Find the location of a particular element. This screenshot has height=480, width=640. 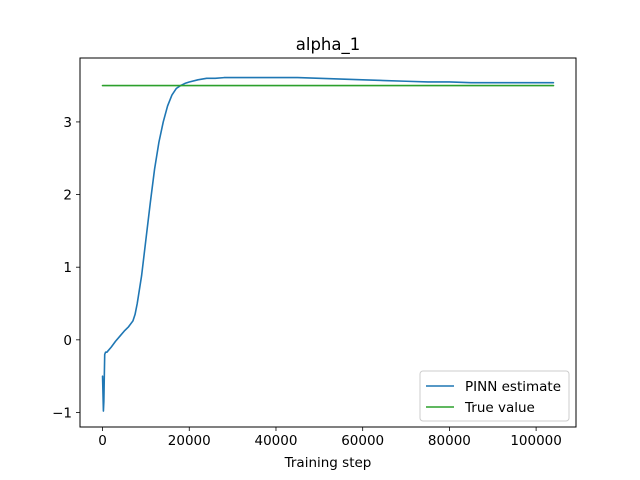

legend: PINN estimate True value is located at coordinates (494, 396).